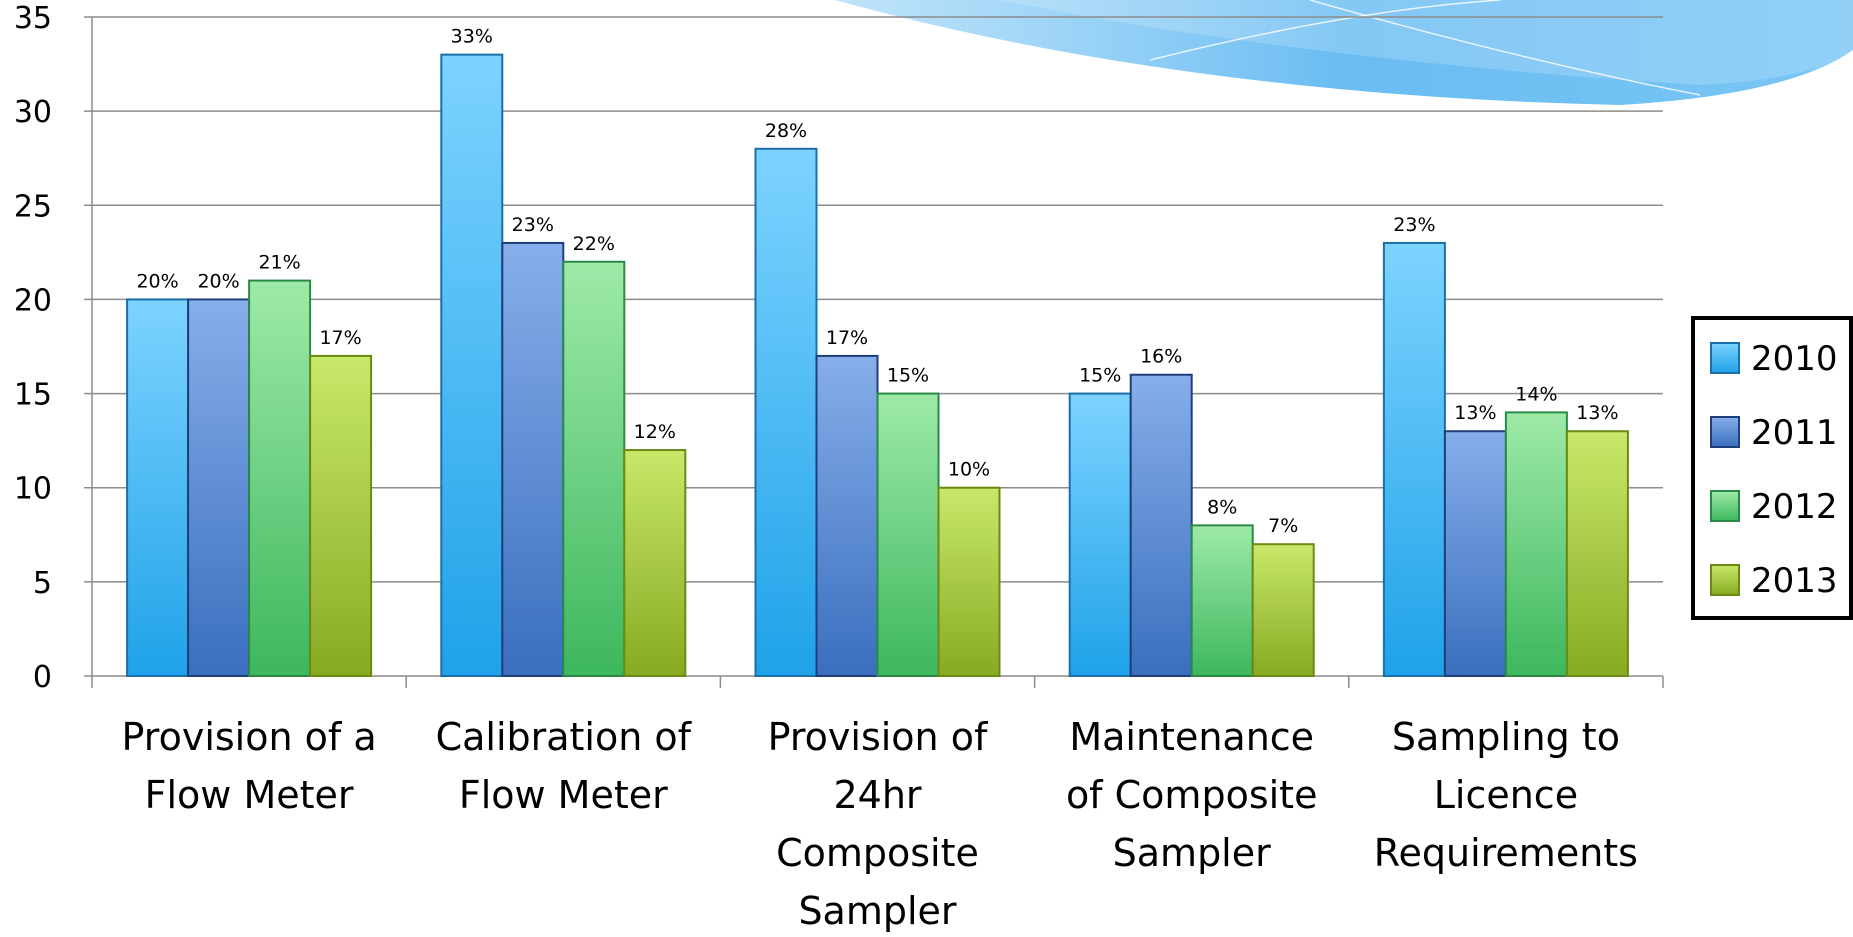 This screenshot has width=1853, height=937. Describe the element at coordinates (279, 263) in the screenshot. I see `data-label: 21%` at that location.